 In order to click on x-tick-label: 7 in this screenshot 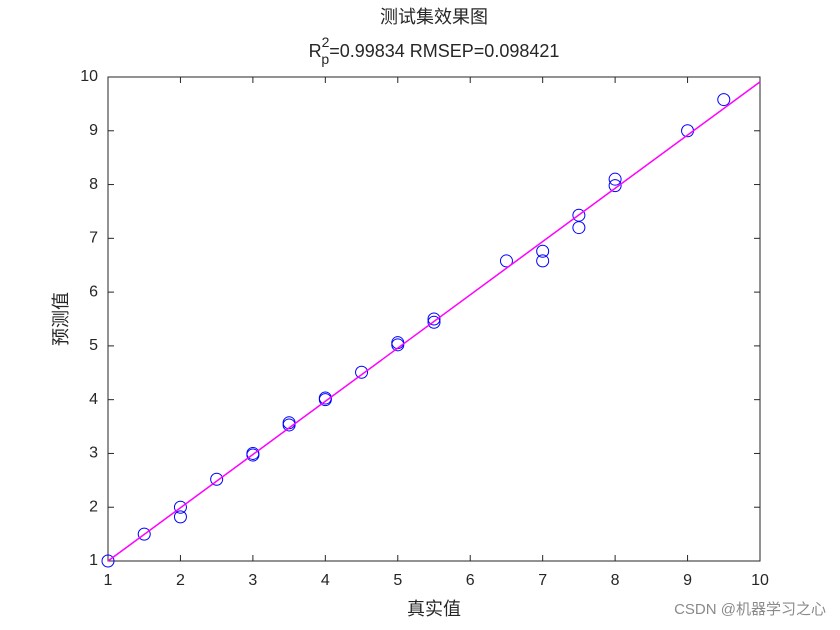, I will do `click(542, 580)`.